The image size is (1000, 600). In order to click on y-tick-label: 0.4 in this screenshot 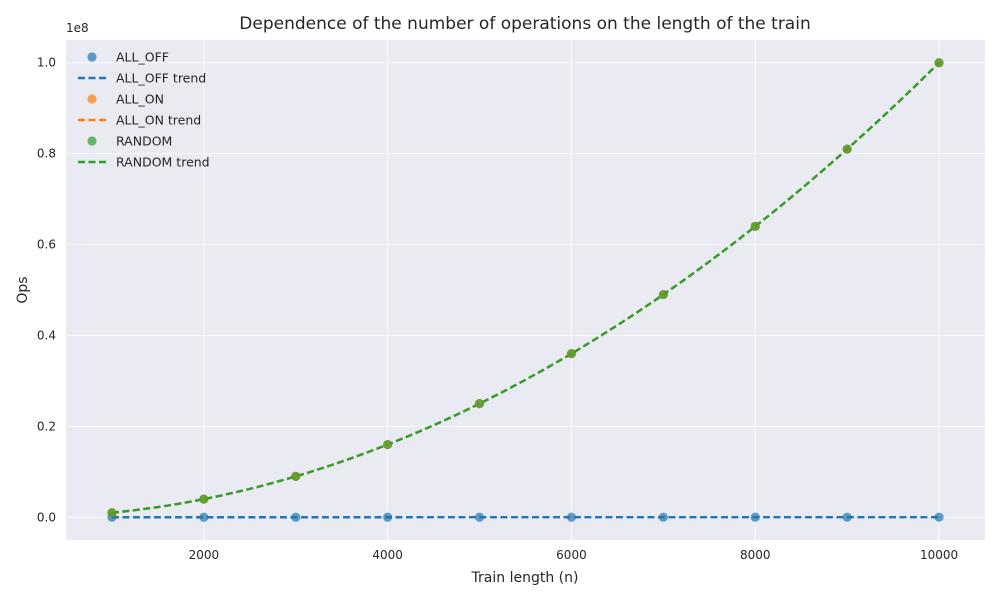, I will do `click(46, 335)`.